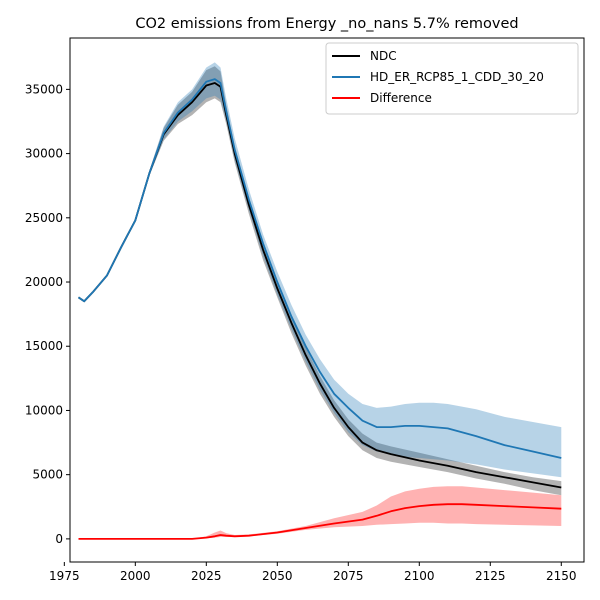 The image size is (600, 600). I want to click on x-tick-label: 1975, so click(64, 576).